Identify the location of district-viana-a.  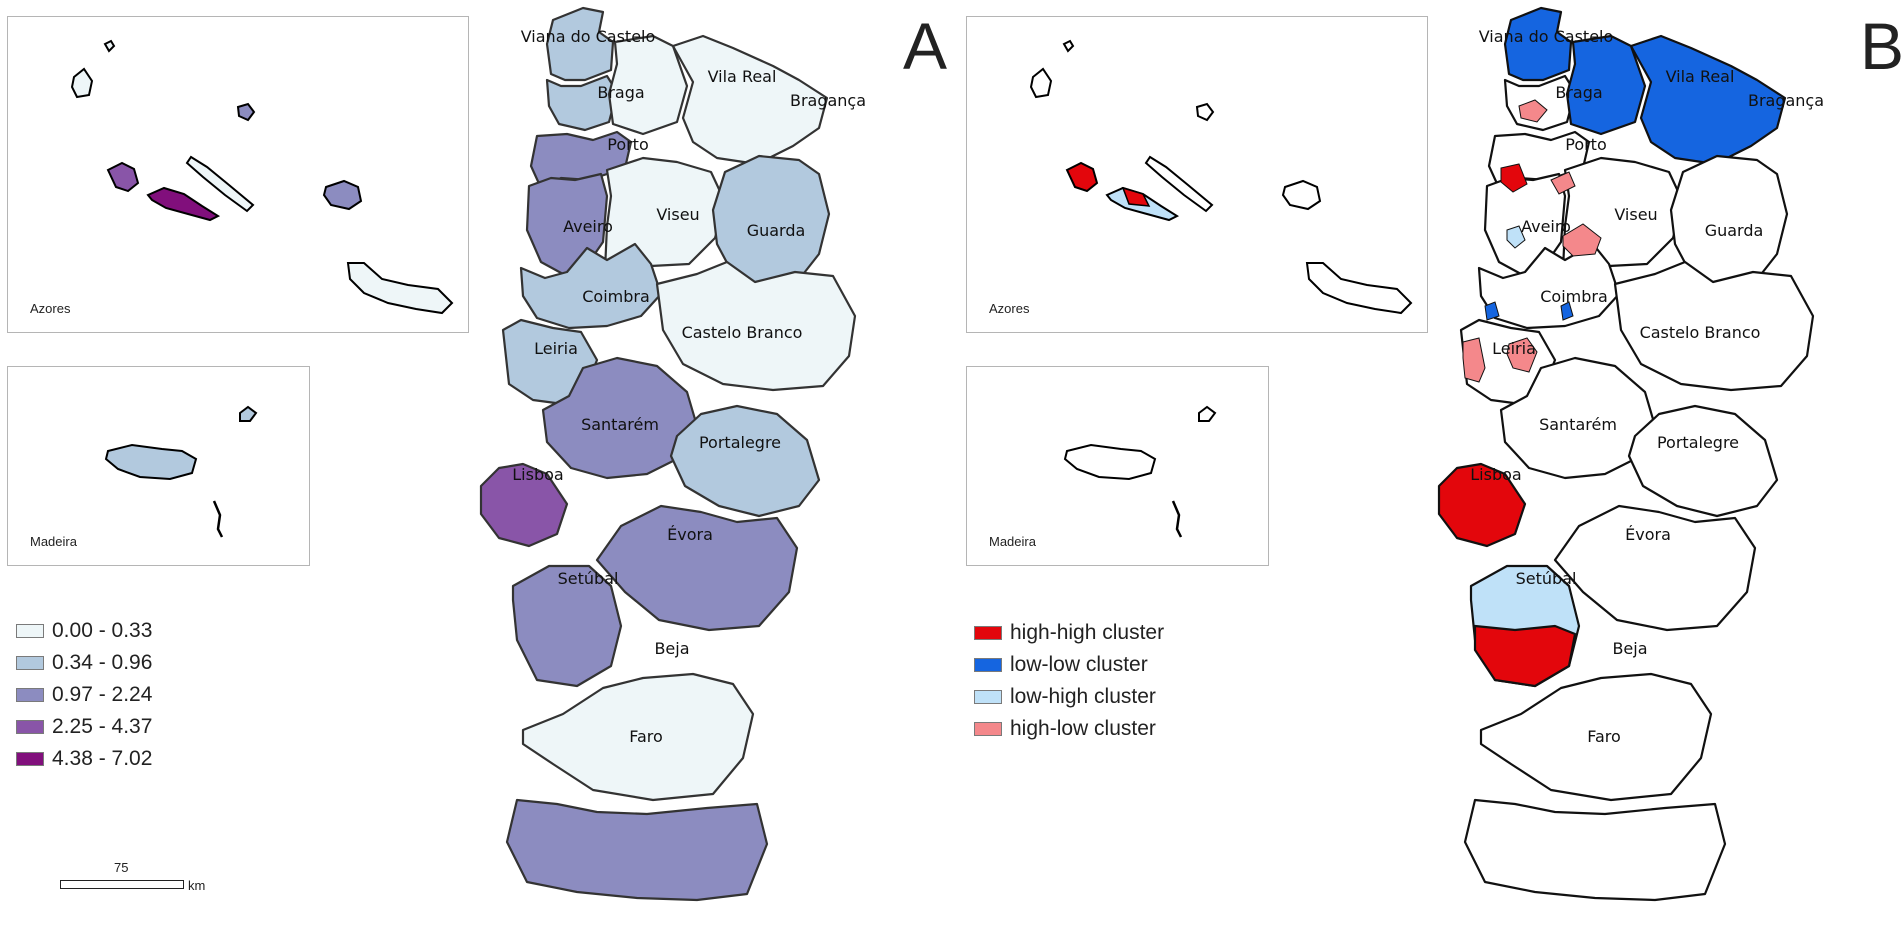
(580, 44).